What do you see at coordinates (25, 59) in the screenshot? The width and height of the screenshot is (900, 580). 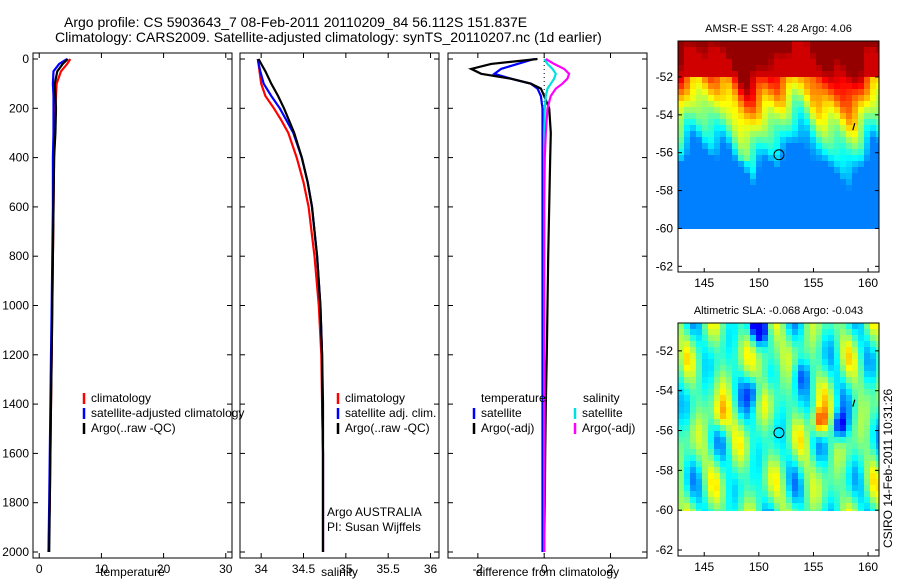 I see `y-tick-label: 0` at bounding box center [25, 59].